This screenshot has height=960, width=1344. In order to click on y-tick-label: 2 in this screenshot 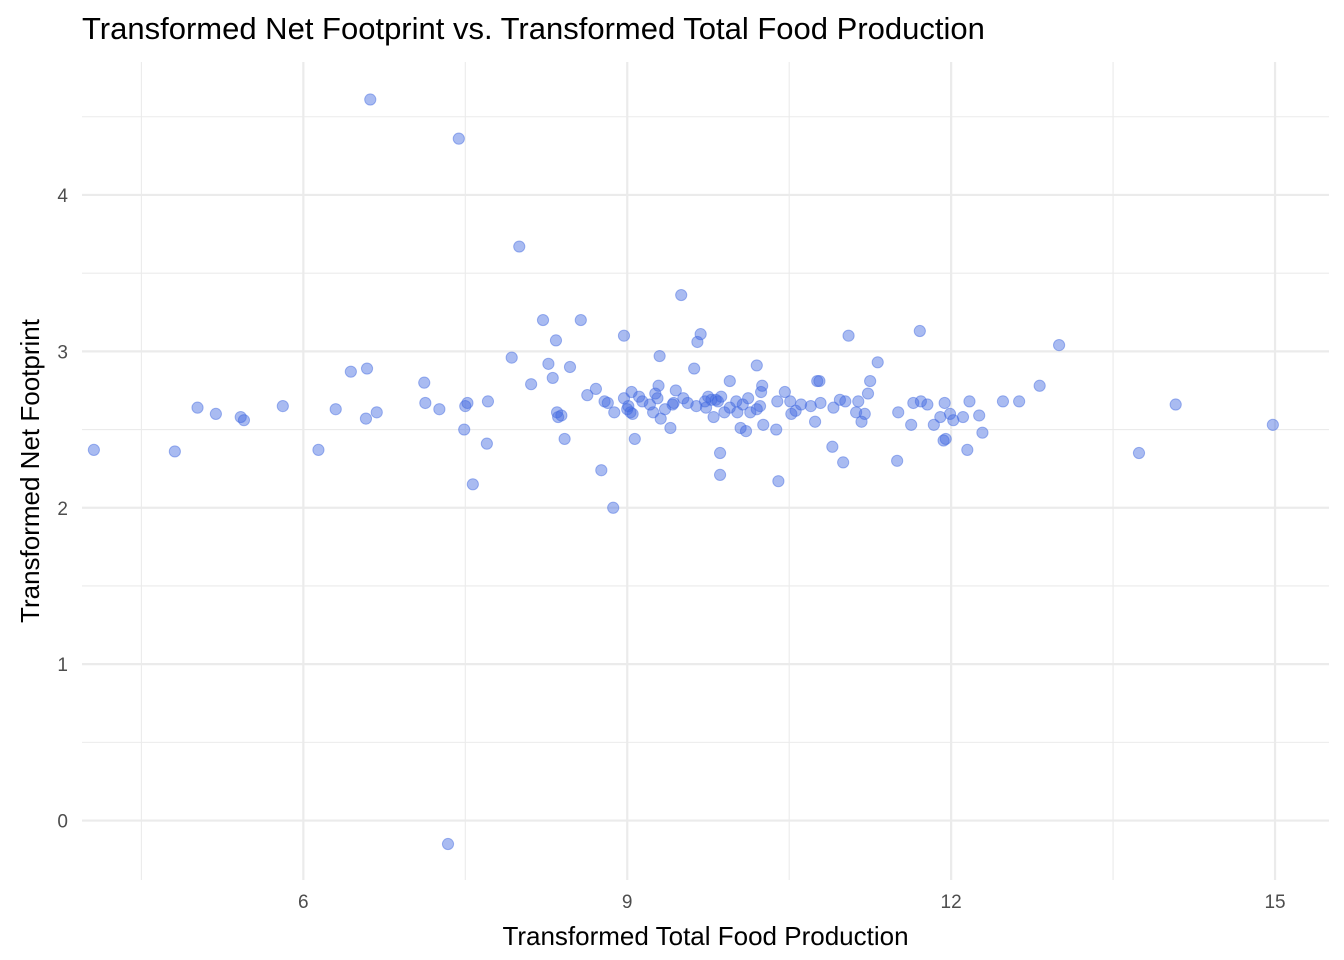, I will do `click(62, 509)`.